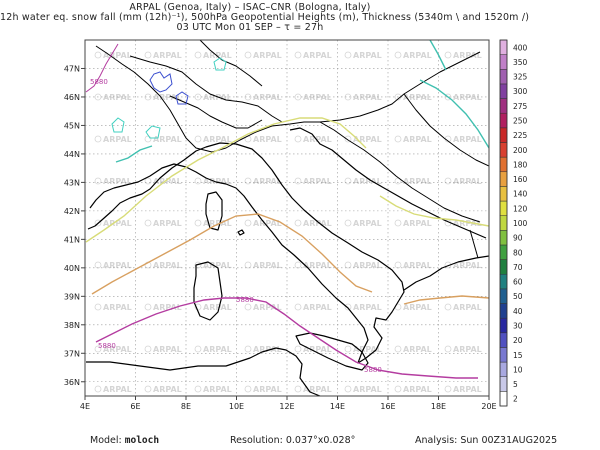 This screenshot has height=450, width=600. I want to click on lon-tick-label: 10E, so click(236, 406).